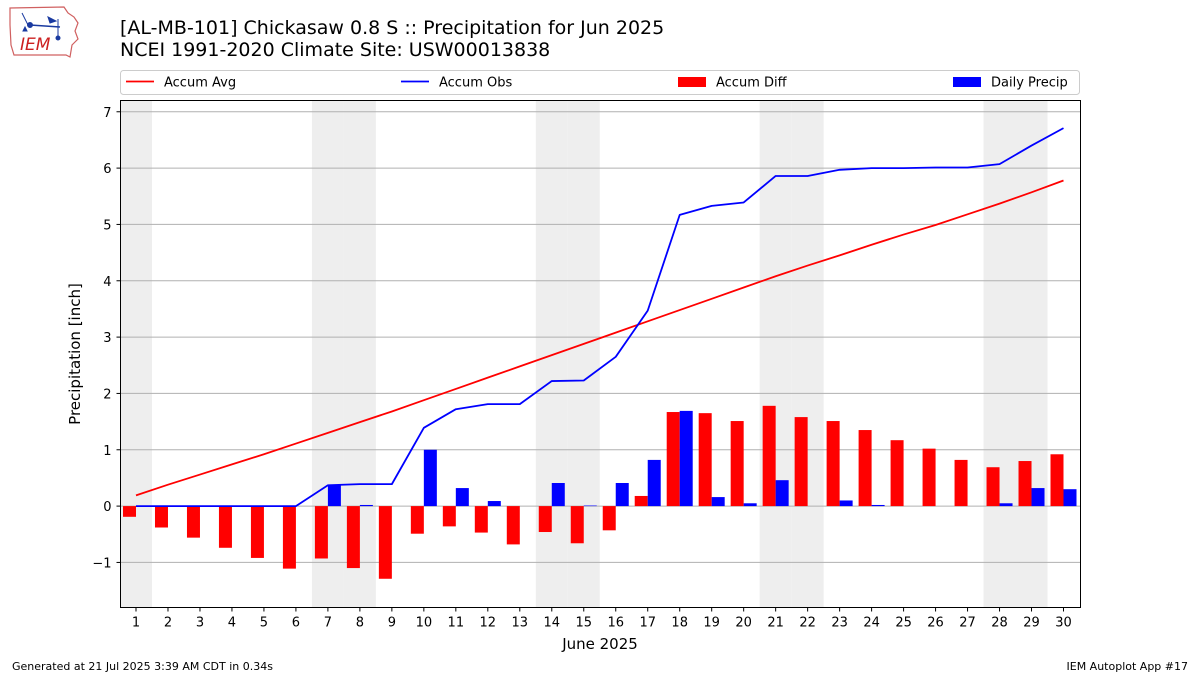 The height and width of the screenshot is (675, 1200). I want to click on legend-label: Accum Obs, so click(475, 83).